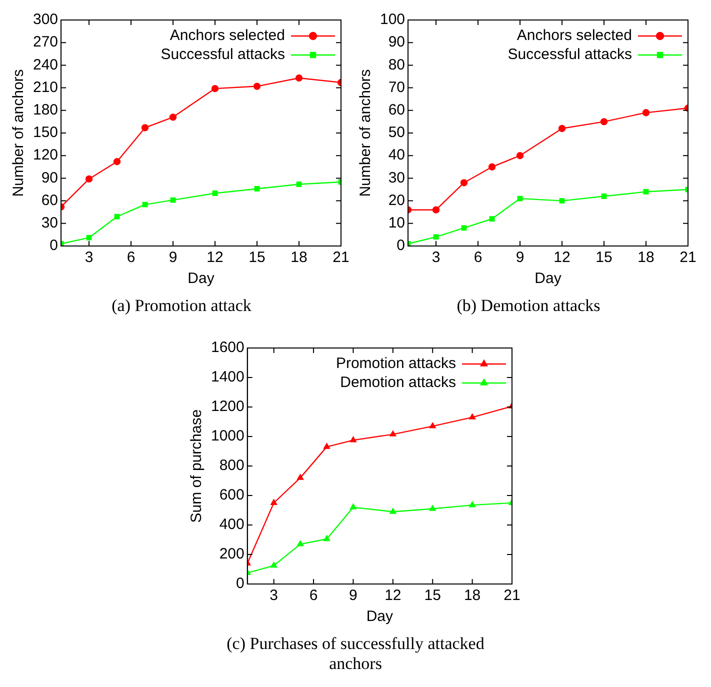 The width and height of the screenshot is (711, 687). I want to click on y-tick-label: 100, so click(393, 19).